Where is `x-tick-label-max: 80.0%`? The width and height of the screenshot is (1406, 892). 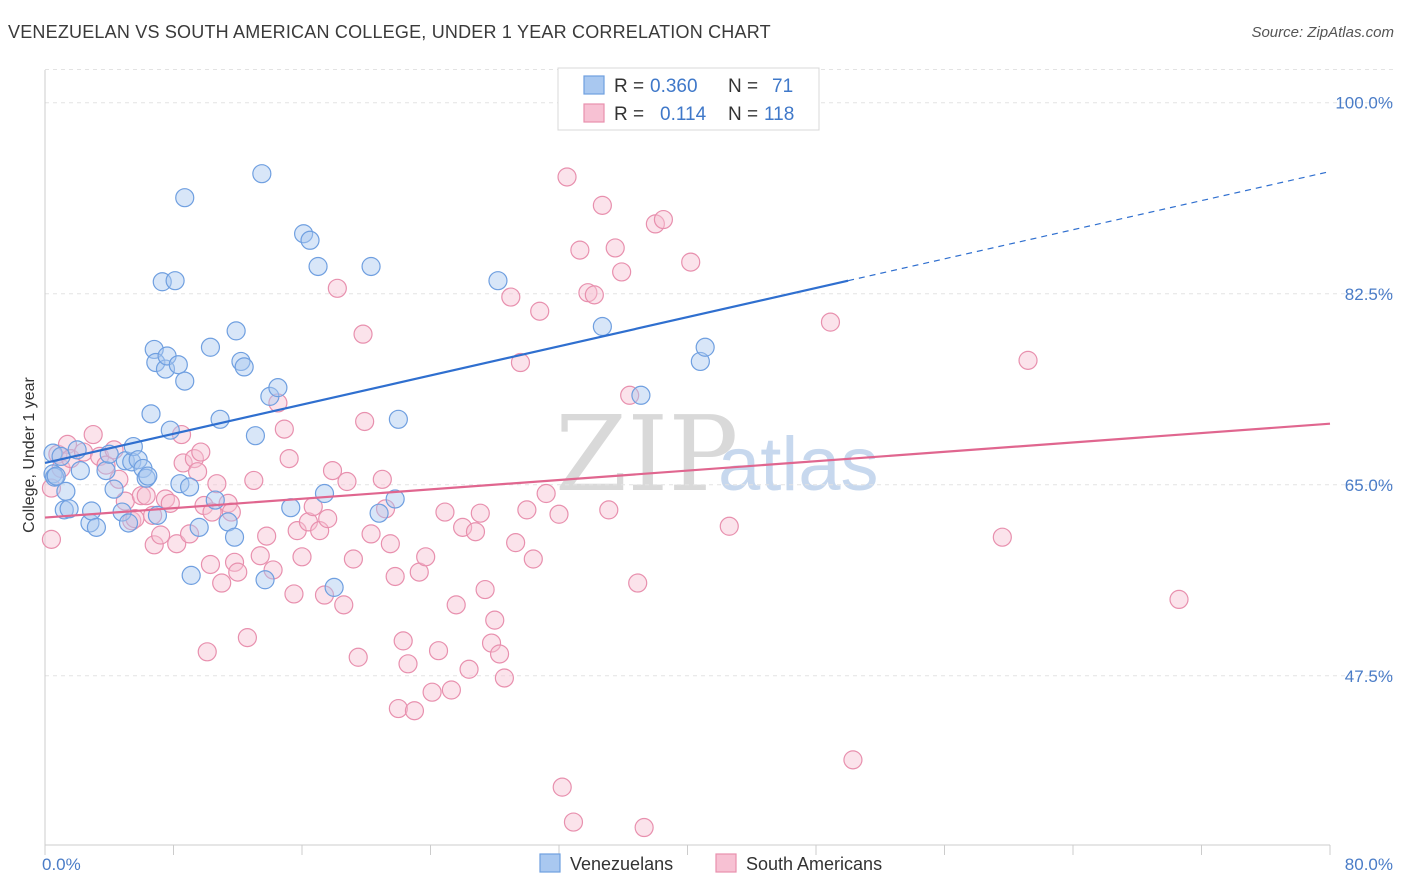 x-tick-label-max: 80.0% is located at coordinates (1369, 864).